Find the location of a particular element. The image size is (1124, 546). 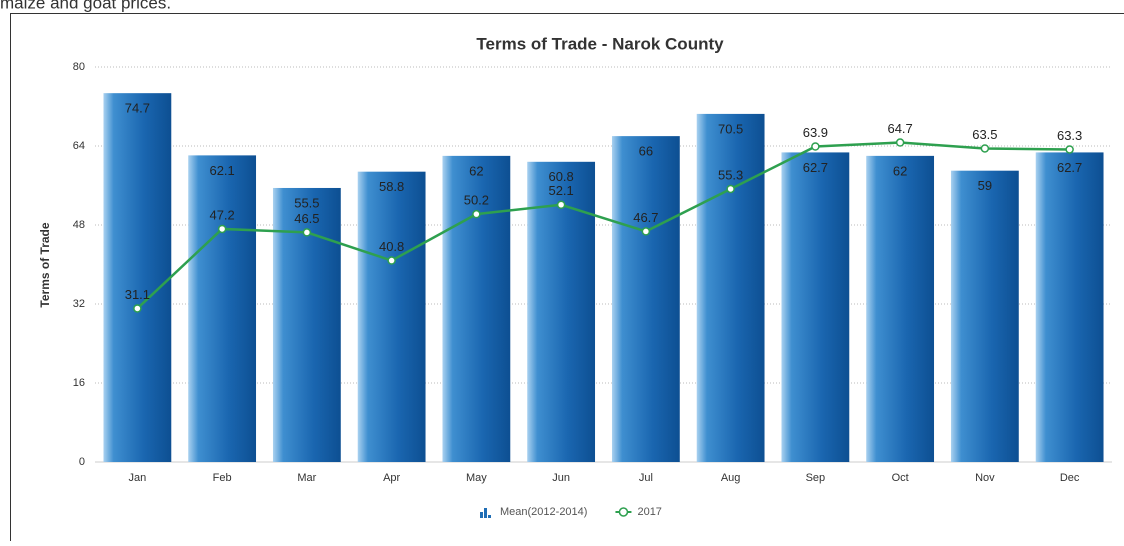

x-tick-label: Oct is located at coordinates (900, 478).